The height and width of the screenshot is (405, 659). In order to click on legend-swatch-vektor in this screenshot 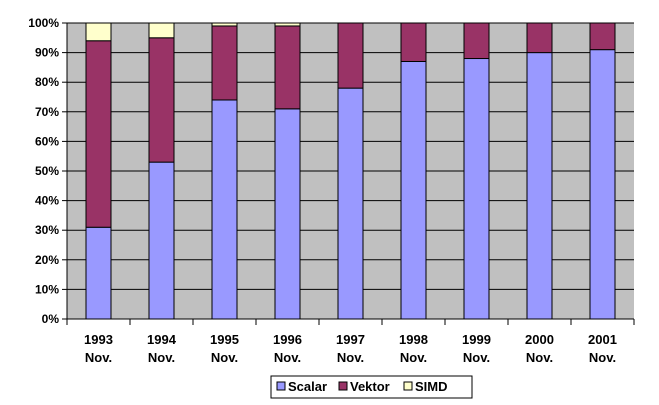, I will do `click(343, 386)`.